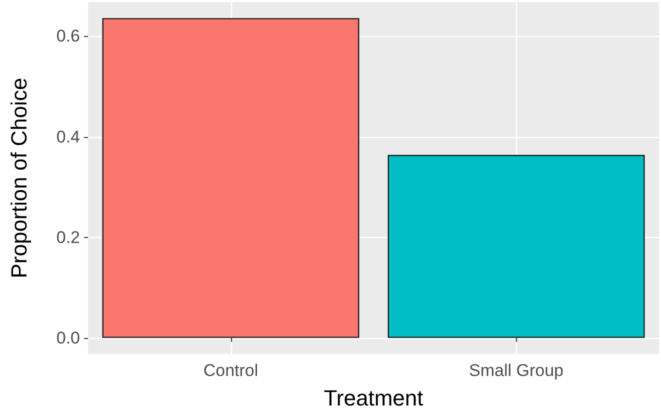  Describe the element at coordinates (516, 370) in the screenshot. I see `x-tick-label: Small Group` at that location.